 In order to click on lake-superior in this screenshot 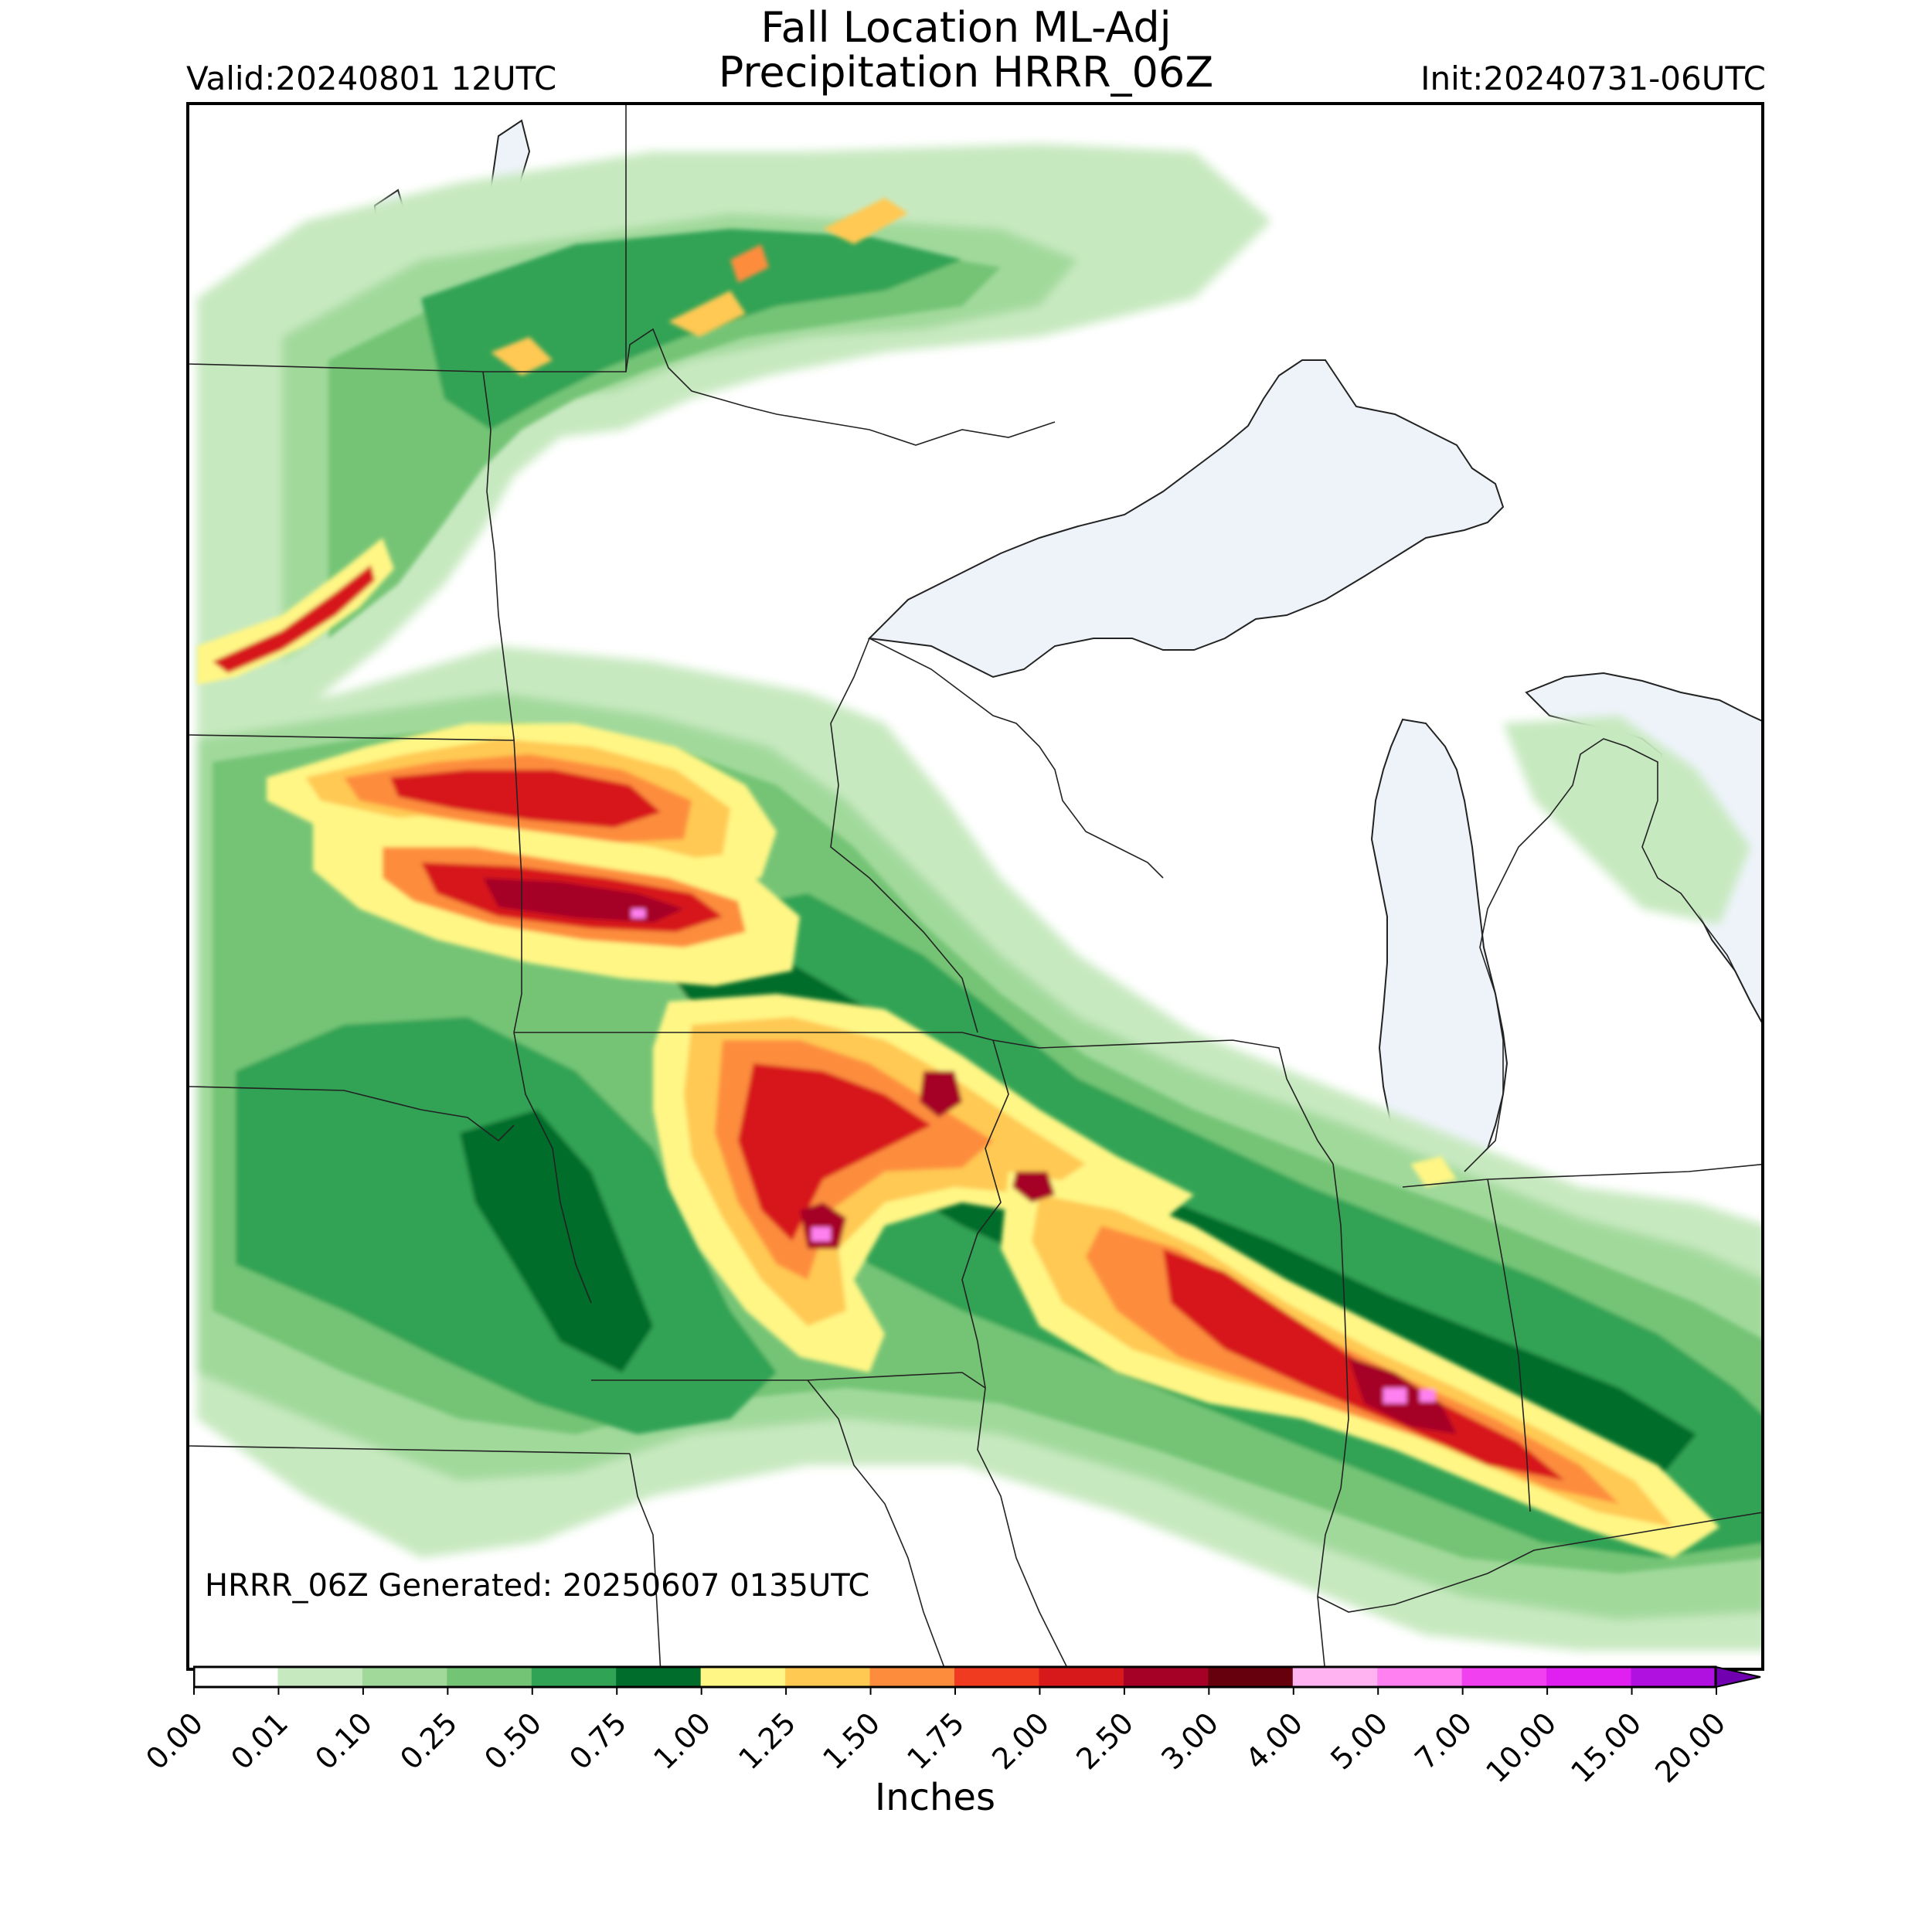, I will do `click(1186, 519)`.